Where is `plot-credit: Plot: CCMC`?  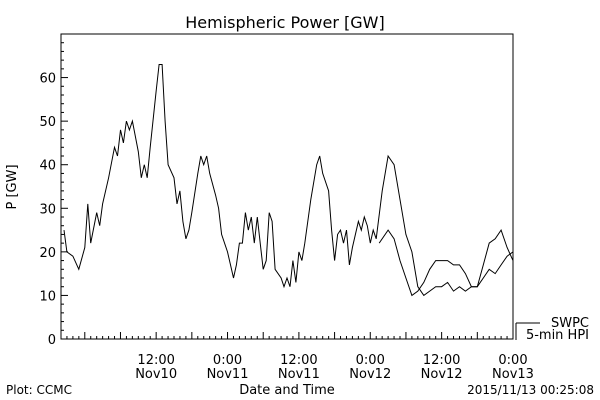
plot-credit: Plot: CCMC is located at coordinates (39, 390).